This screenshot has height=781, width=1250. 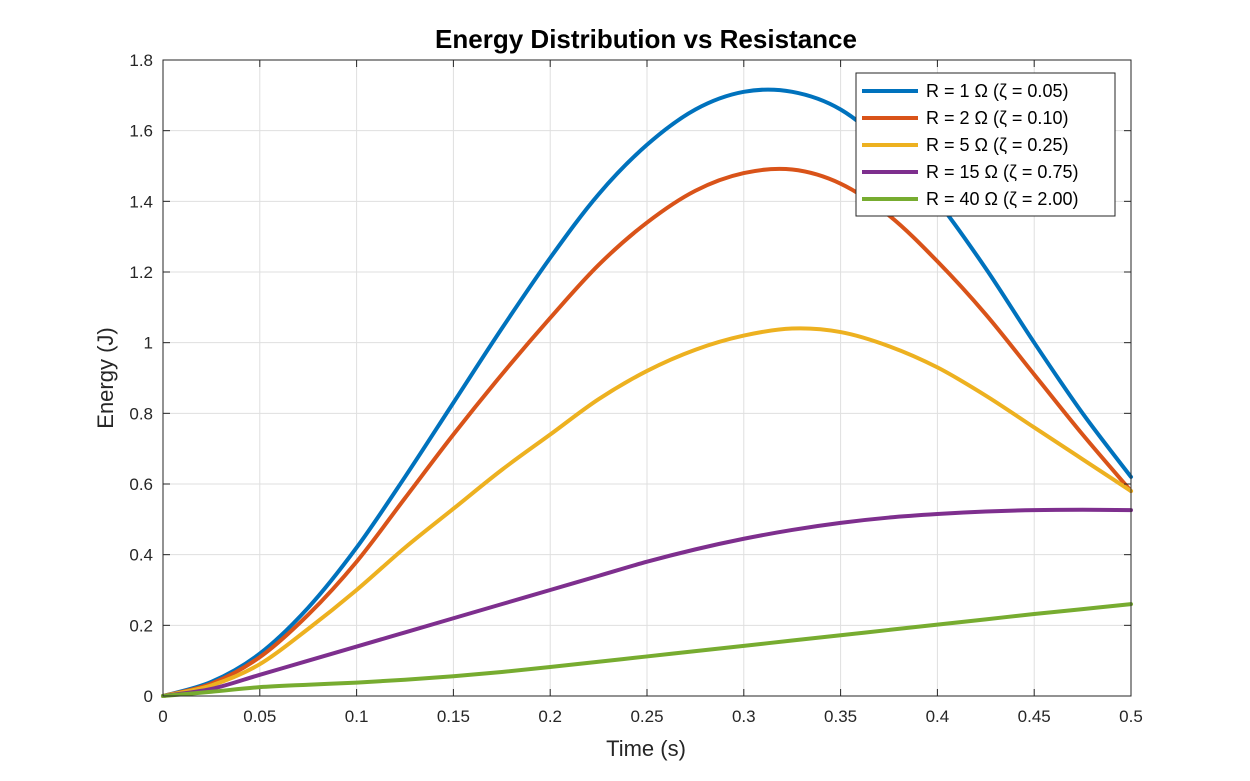 What do you see at coordinates (357, 716) in the screenshot?
I see `x-tick-label: 0.1` at bounding box center [357, 716].